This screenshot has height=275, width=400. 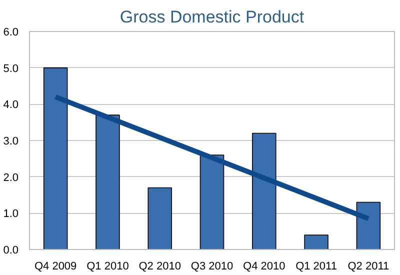 I want to click on y-tick-label: 3.0, so click(x=11, y=142).